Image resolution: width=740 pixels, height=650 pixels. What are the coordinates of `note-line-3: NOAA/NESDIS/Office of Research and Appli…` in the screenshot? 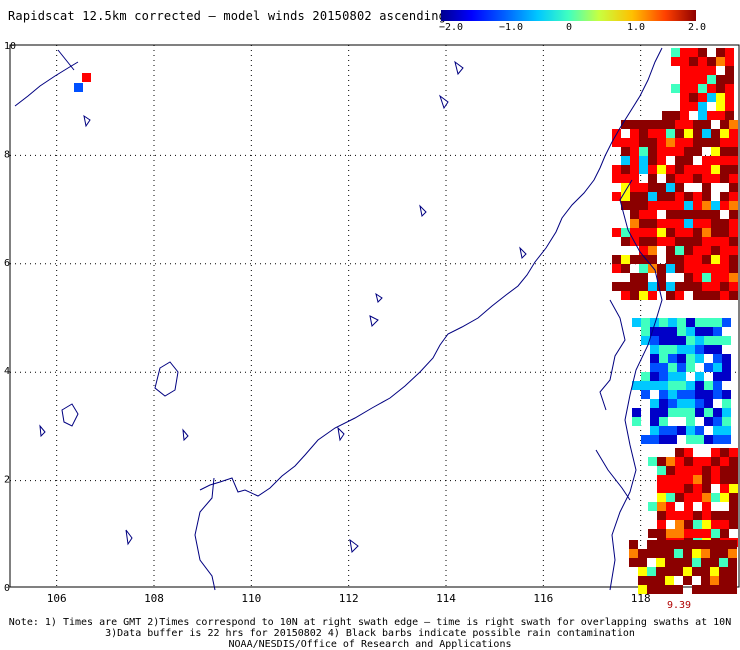 It's located at (370, 644).